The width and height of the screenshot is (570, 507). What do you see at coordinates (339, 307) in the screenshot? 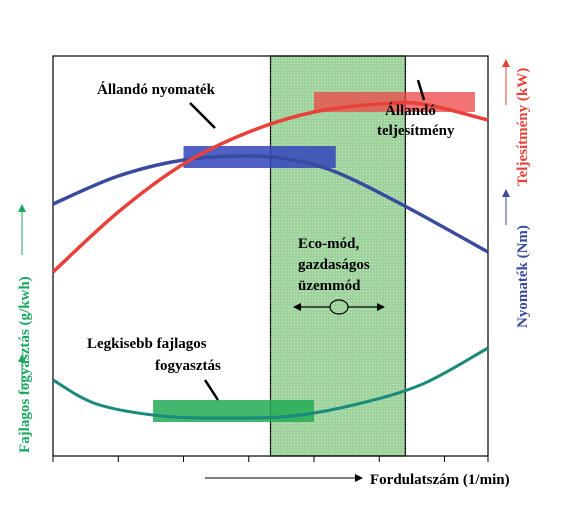
I see `eco-range-arrow` at bounding box center [339, 307].